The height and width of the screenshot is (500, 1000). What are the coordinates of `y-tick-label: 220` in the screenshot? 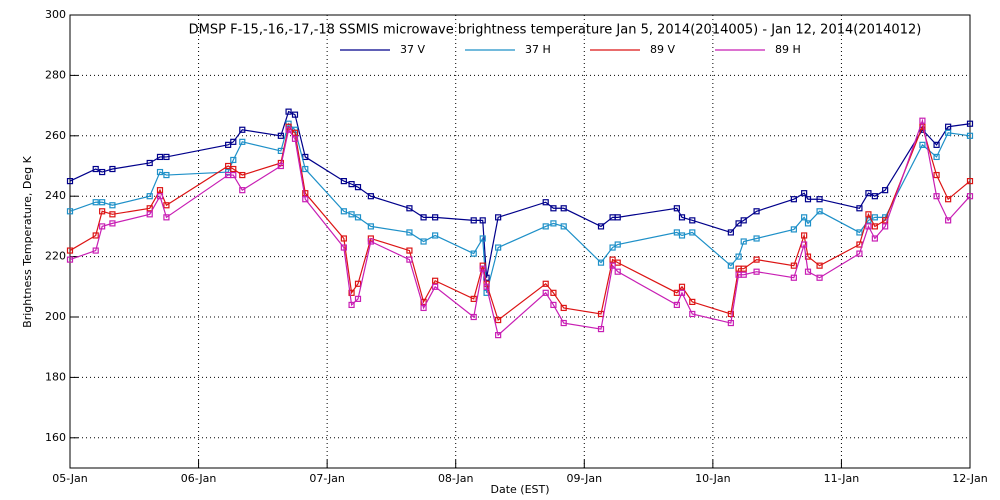 It's located at (55, 256).